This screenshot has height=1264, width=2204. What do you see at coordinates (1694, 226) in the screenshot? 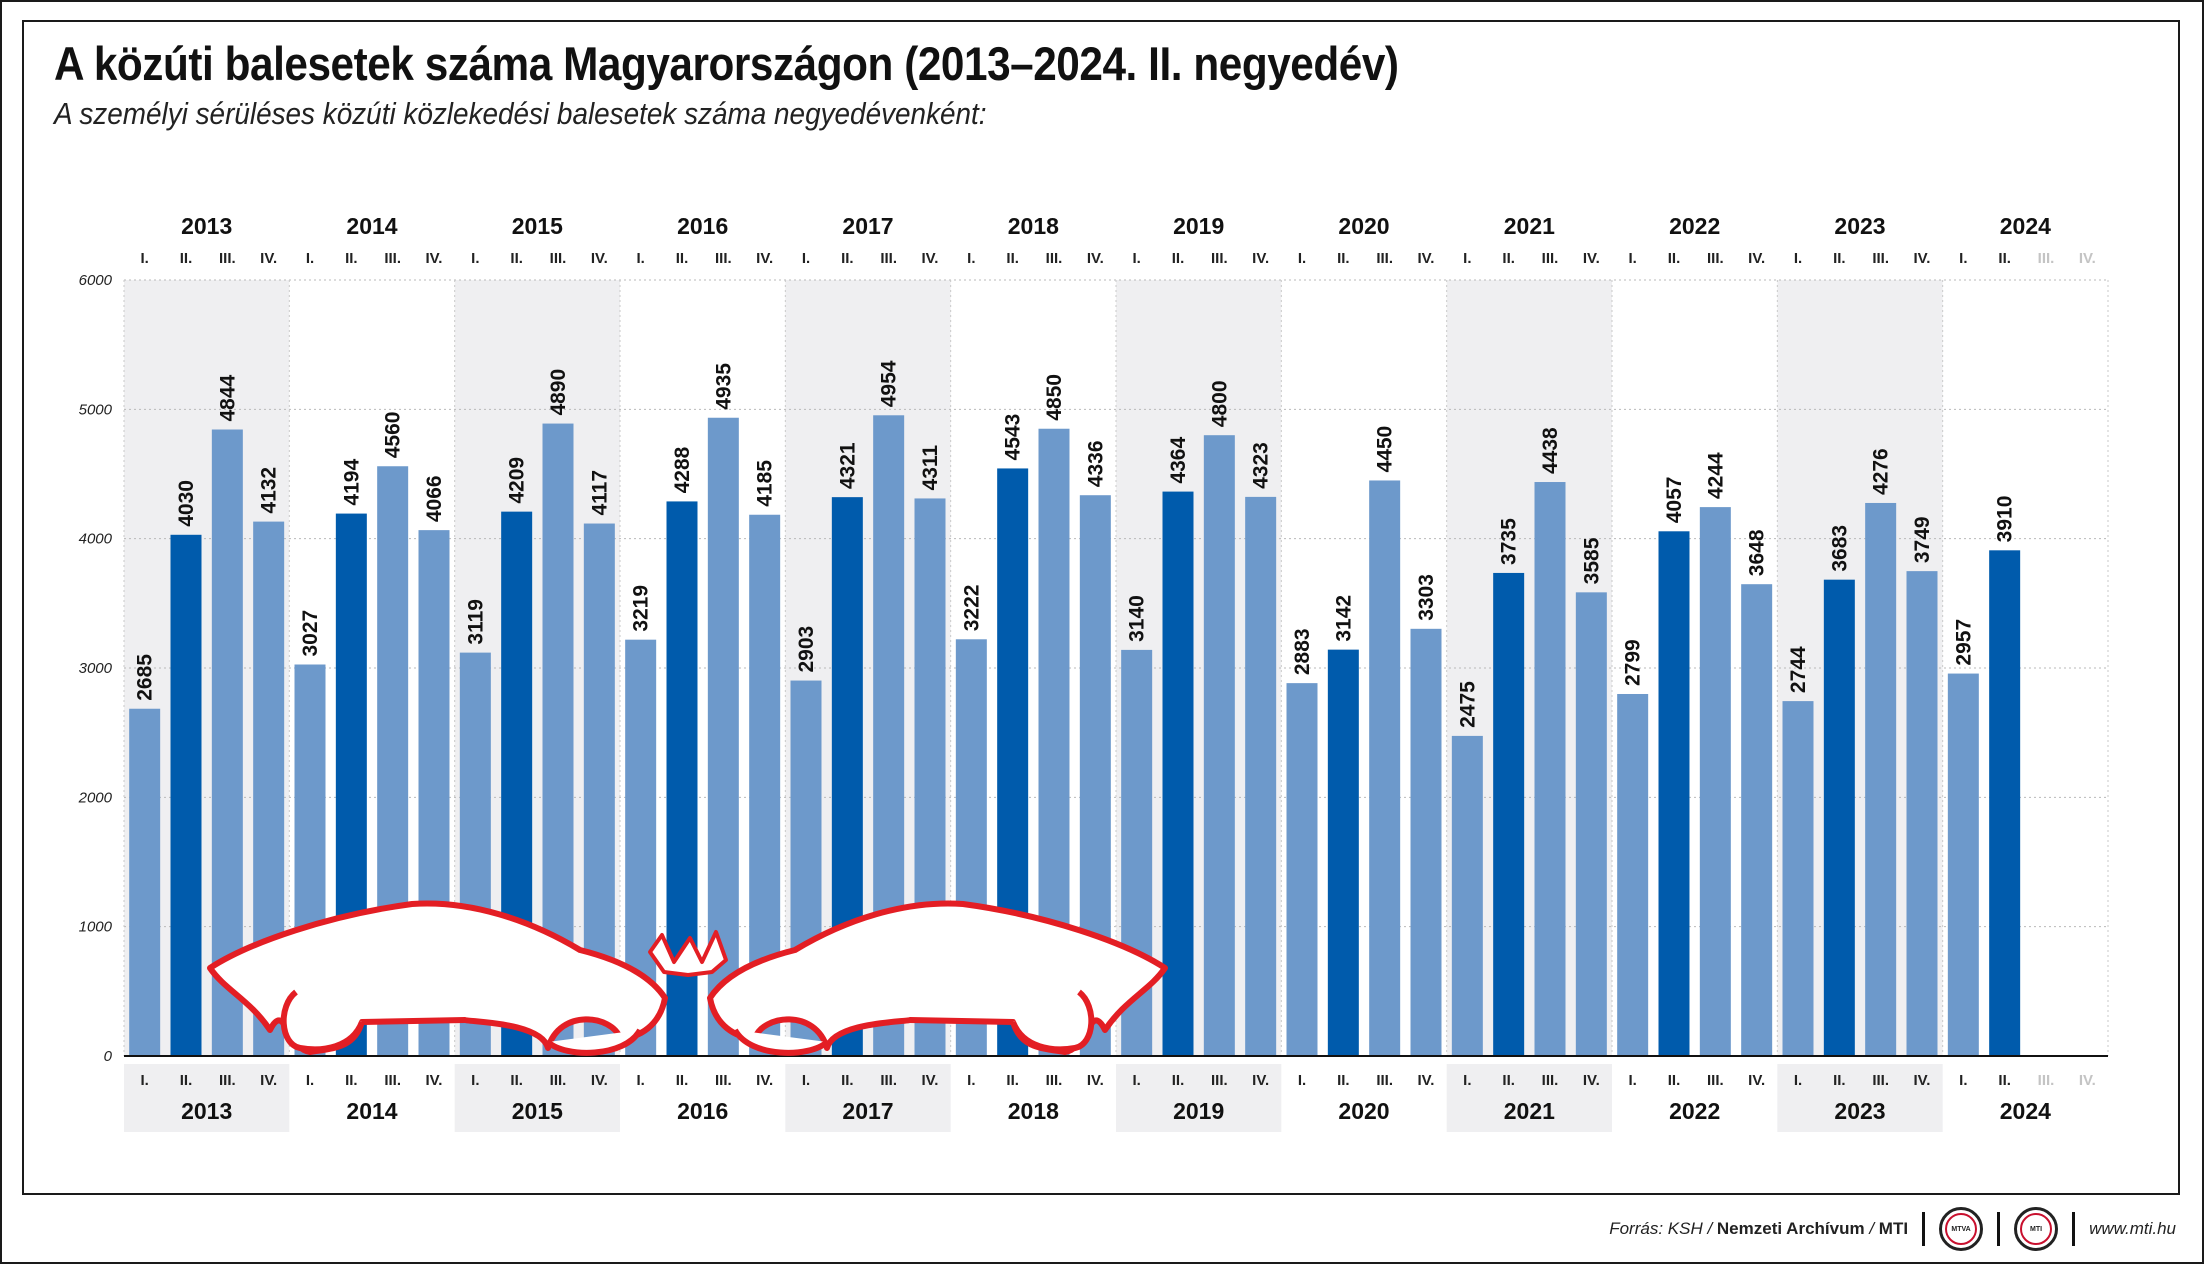
I see `year-label-top: 2022` at bounding box center [1694, 226].